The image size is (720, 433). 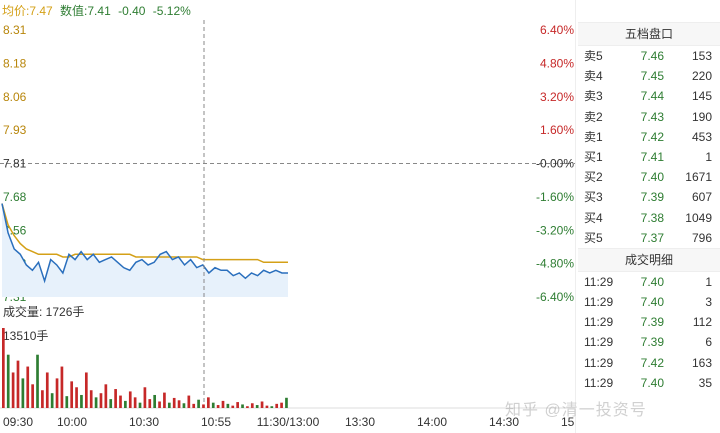 What do you see at coordinates (652, 76) in the screenshot?
I see `row-price: 7.45` at bounding box center [652, 76].